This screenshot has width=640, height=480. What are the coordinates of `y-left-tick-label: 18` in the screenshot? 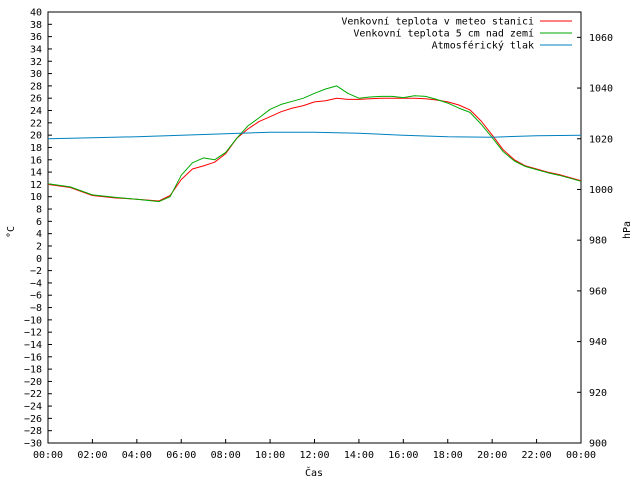 It's located at (36, 148).